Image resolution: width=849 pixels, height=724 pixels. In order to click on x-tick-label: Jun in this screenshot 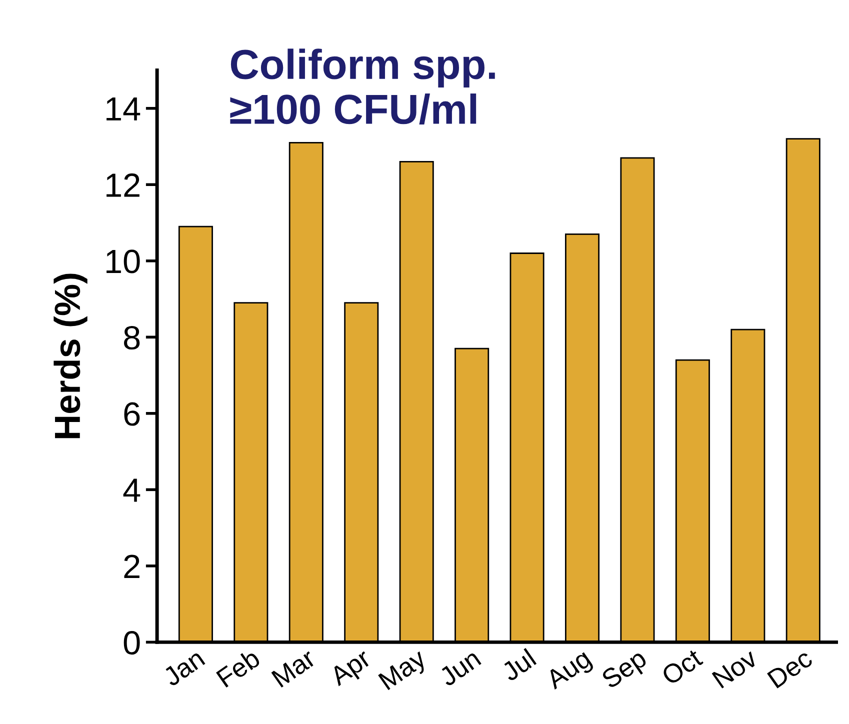, I will do `click(460, 668)`.